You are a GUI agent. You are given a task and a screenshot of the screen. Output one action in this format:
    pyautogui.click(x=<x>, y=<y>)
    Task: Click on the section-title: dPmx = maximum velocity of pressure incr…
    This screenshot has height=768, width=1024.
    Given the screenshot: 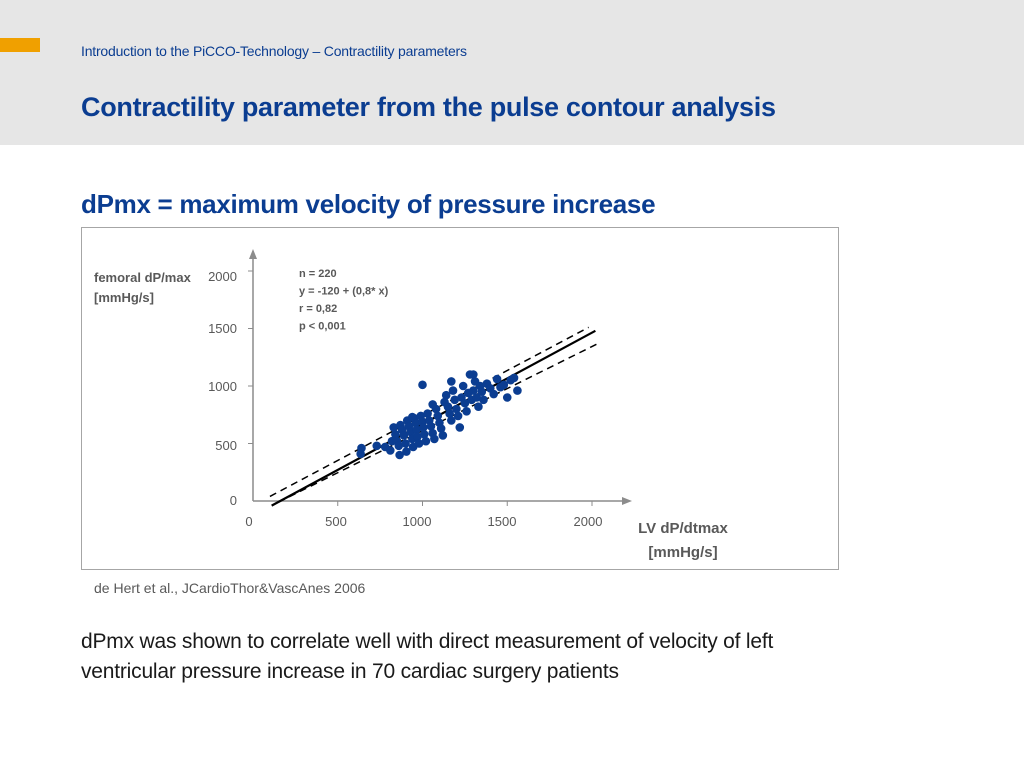 What is the action you would take?
    pyautogui.click(x=368, y=204)
    